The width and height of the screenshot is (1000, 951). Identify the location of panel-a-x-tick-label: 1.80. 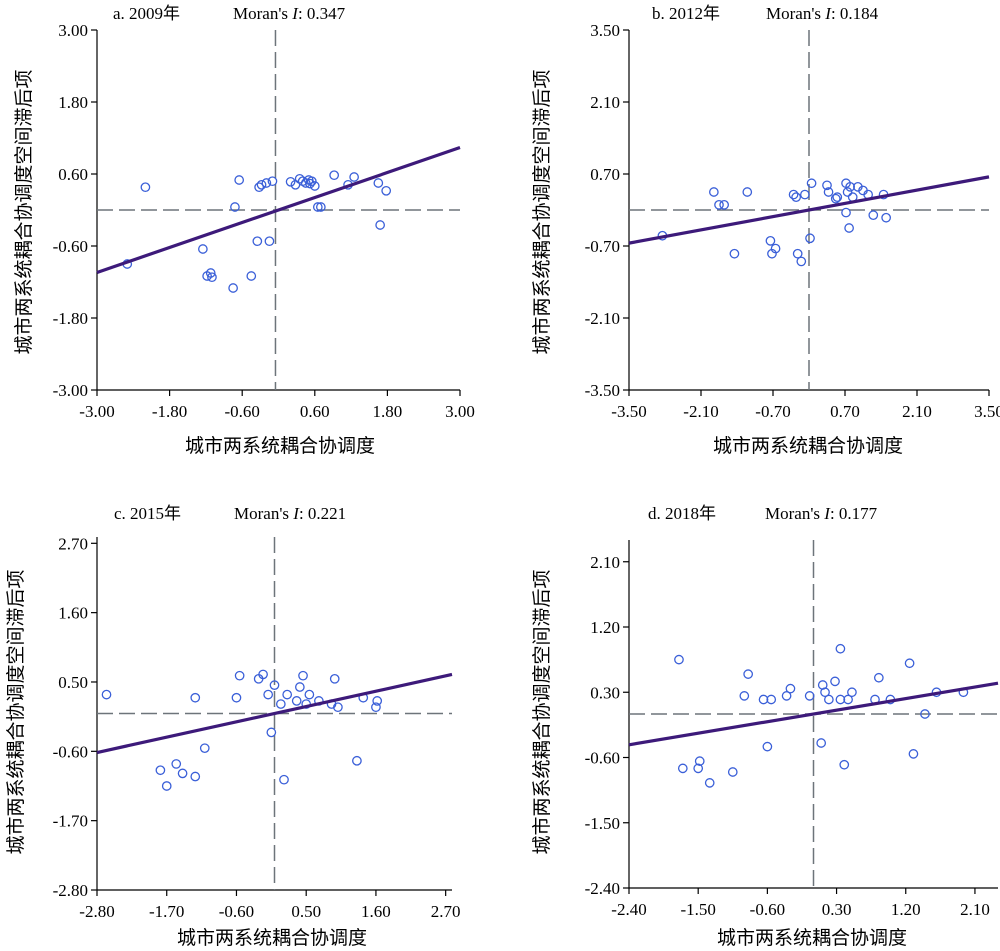
(388, 411).